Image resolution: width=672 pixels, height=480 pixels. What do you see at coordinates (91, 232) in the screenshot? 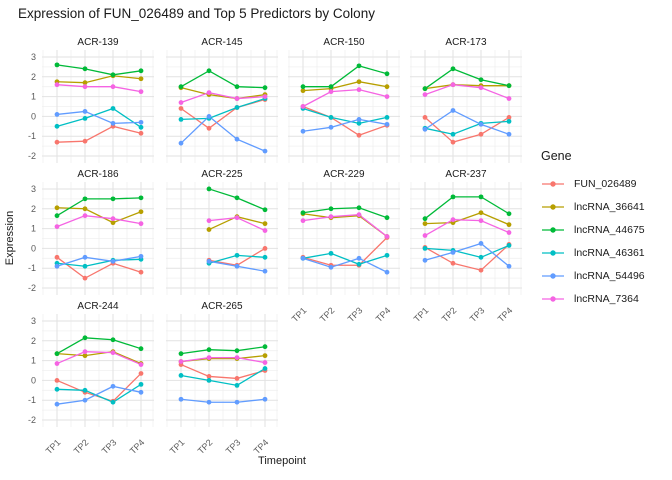
I see `facet-ACR-186: ACR-186 3 2 1 0 -1 -2` at bounding box center [91, 232].